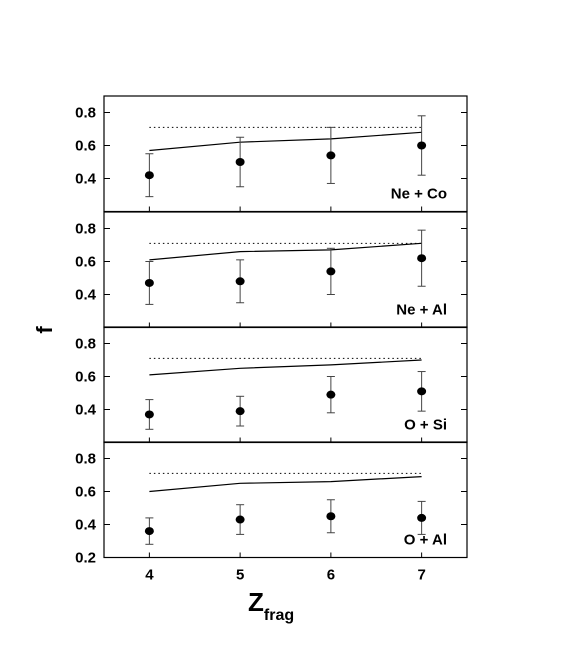 The height and width of the screenshot is (654, 572). What do you see at coordinates (285, 500) in the screenshot?
I see `panel-frame` at bounding box center [285, 500].